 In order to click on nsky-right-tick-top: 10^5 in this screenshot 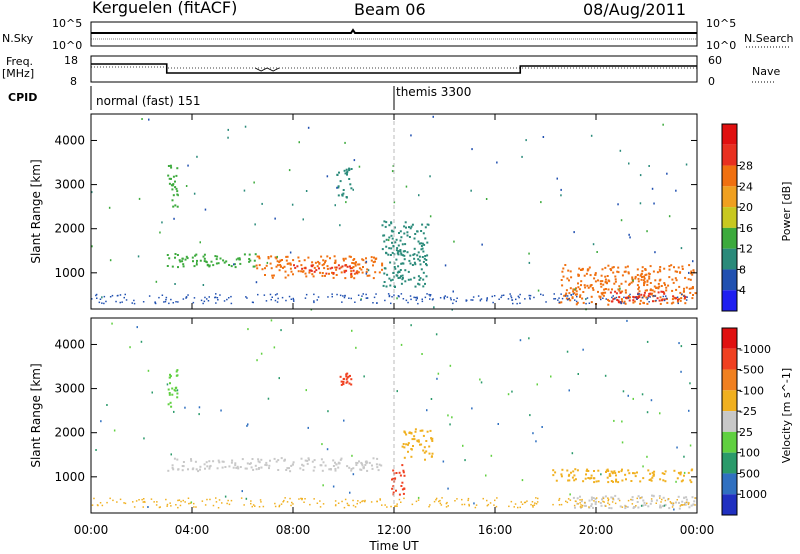, I will do `click(721, 23)`.